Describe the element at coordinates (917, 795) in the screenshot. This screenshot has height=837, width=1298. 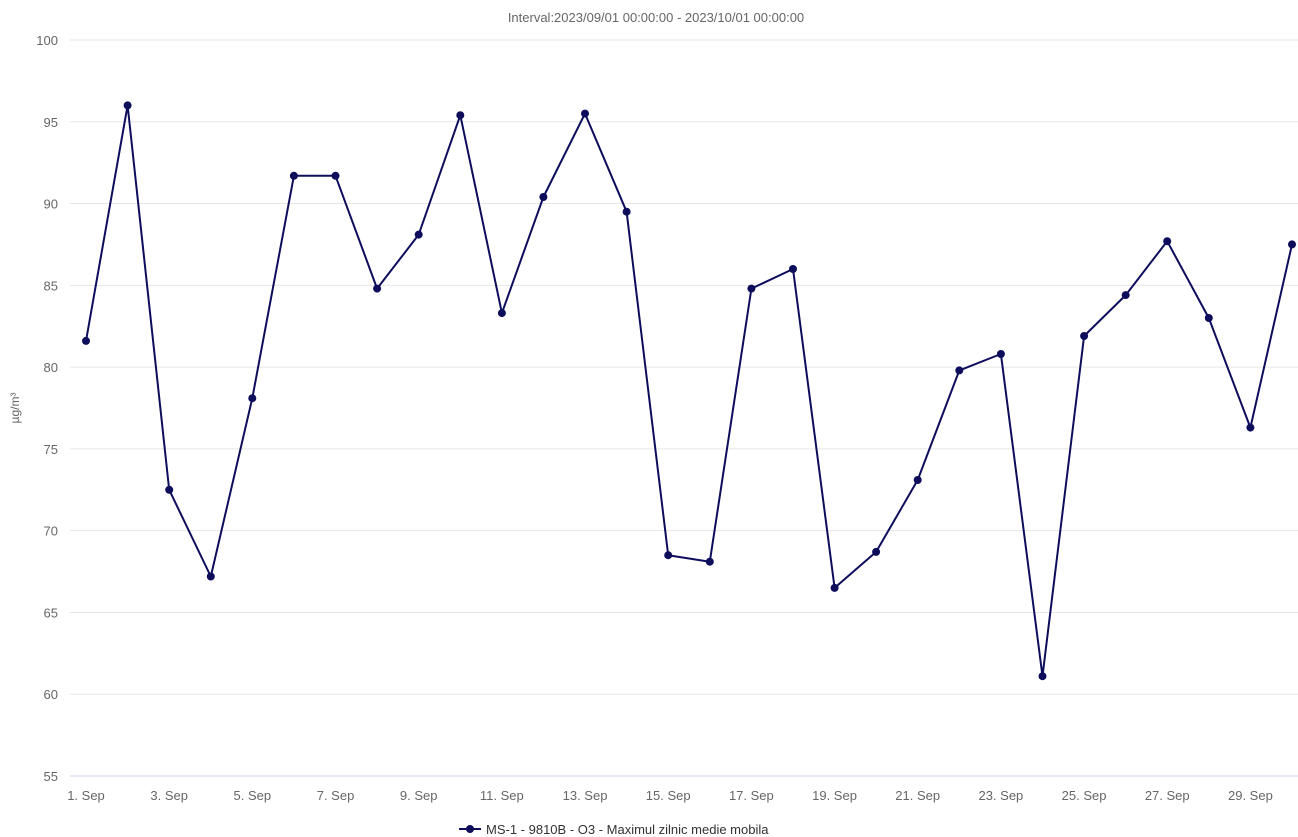
I see `x-tick-label: 21. Sep` at that location.